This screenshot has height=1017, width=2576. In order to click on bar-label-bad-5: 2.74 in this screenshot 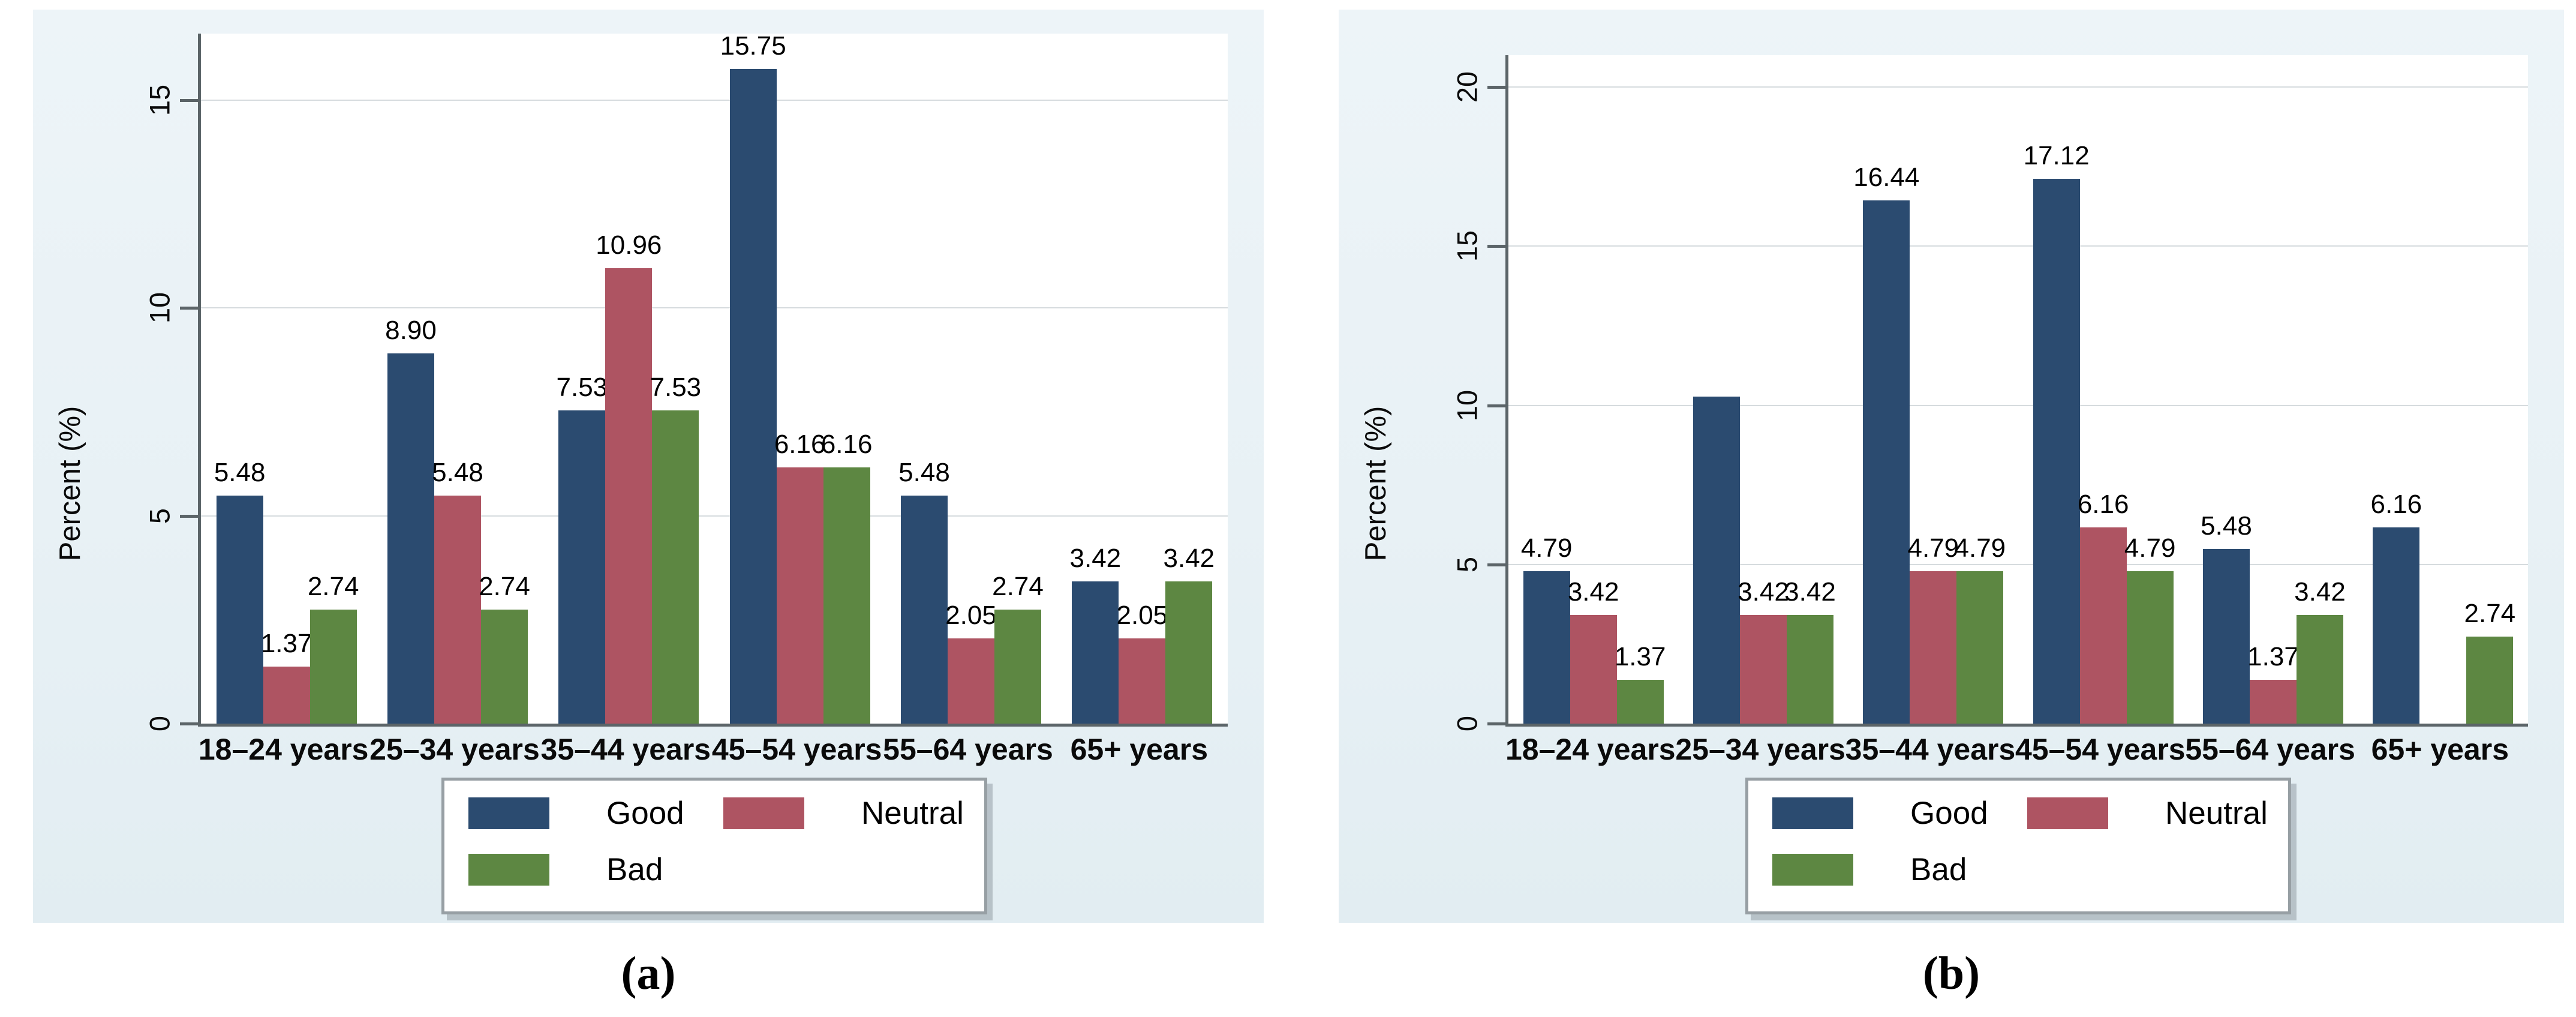, I will do `click(1018, 586)`.